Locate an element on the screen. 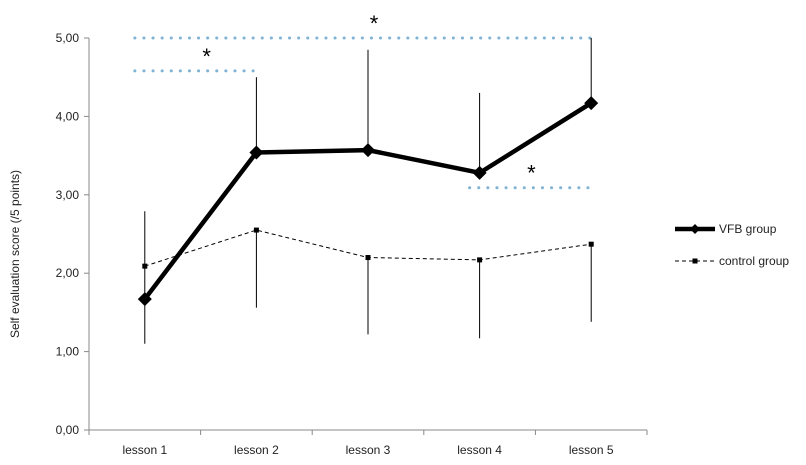 The image size is (806, 465). legend-marker-square is located at coordinates (695, 261).